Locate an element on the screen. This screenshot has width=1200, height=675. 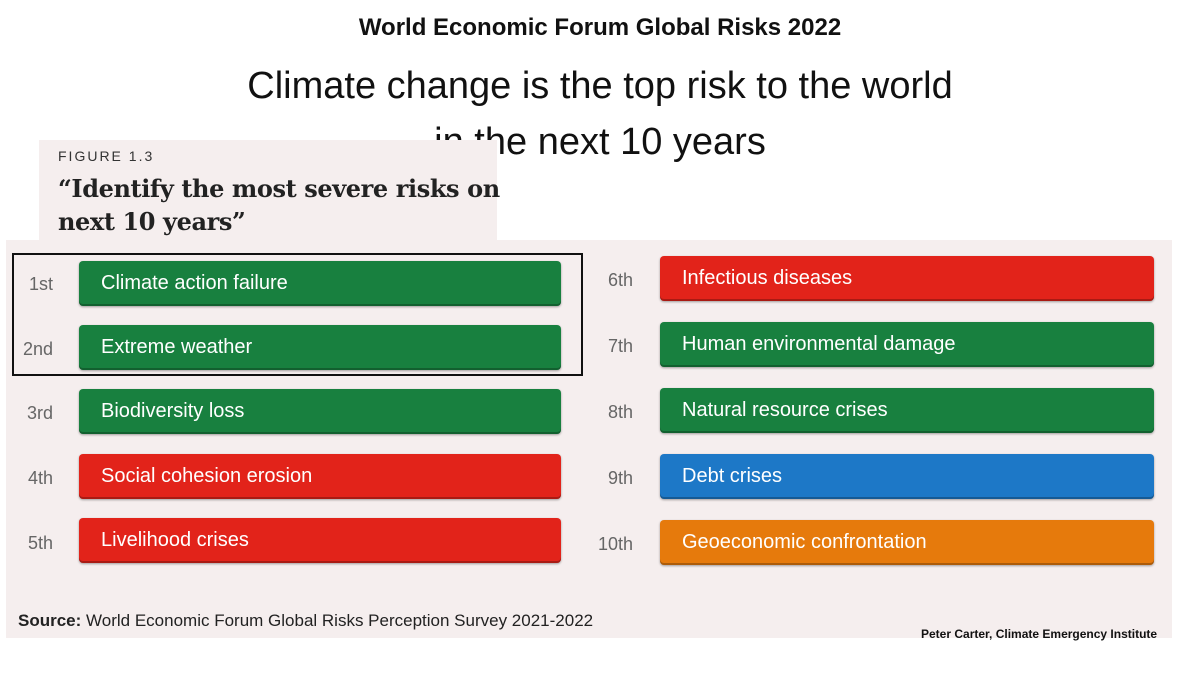
source-label: Source: is located at coordinates (50, 620).